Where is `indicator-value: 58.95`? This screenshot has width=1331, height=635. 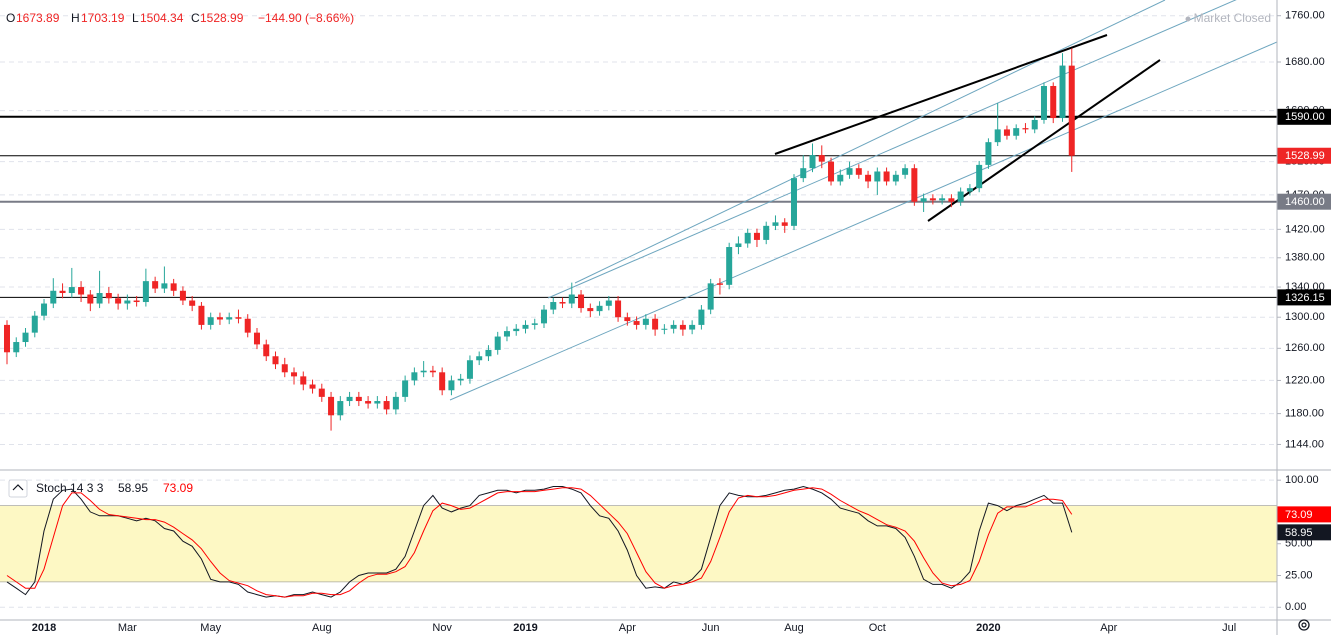 indicator-value: 58.95 is located at coordinates (133, 488).